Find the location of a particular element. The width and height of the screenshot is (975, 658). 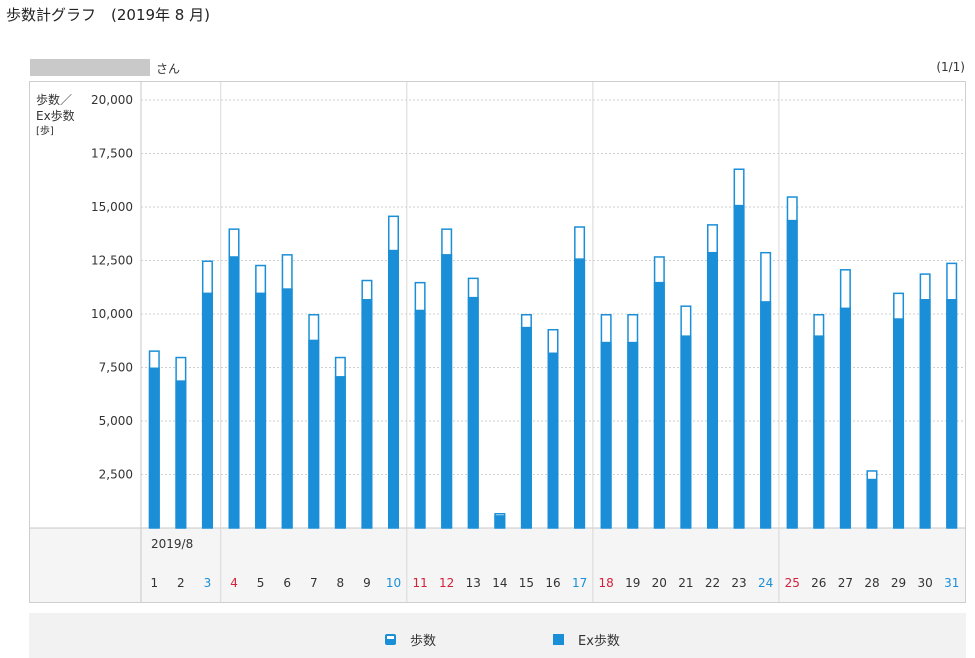

x-tick-label: 26 is located at coordinates (818, 583).